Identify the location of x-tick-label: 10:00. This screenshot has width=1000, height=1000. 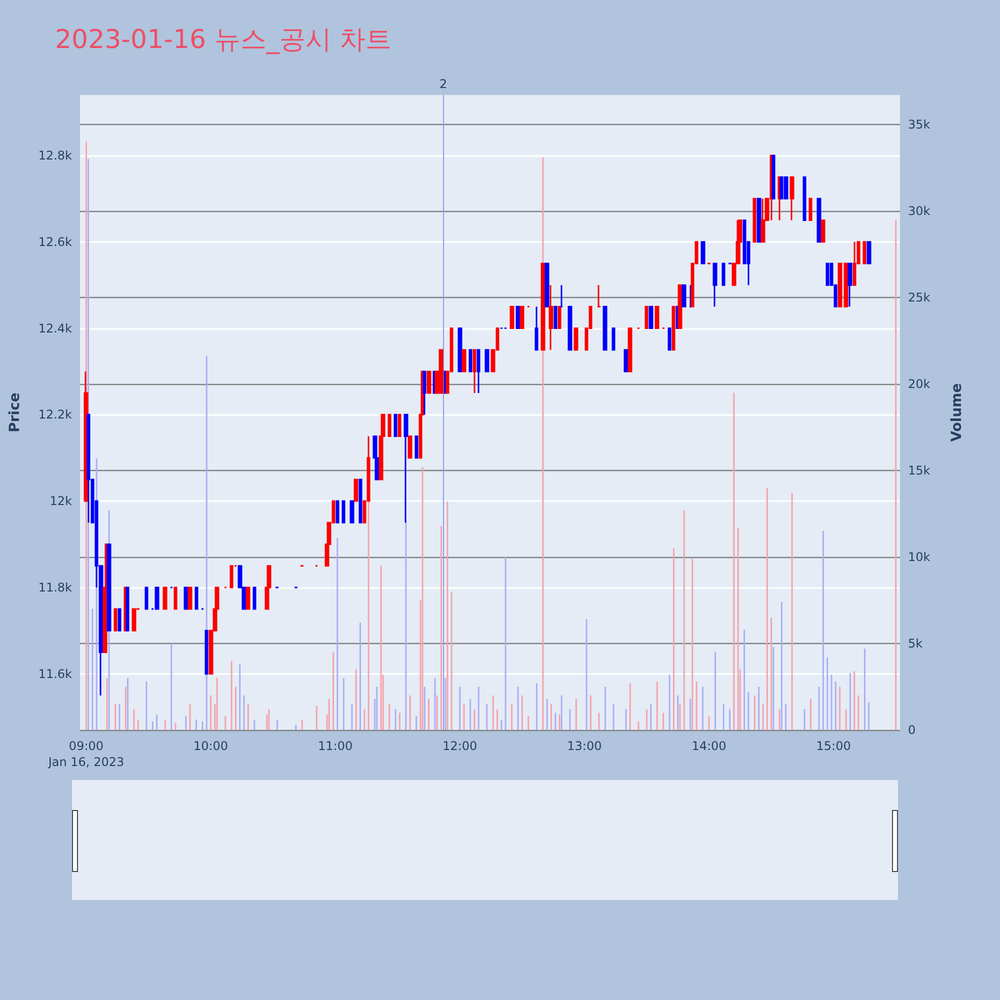
(210, 746).